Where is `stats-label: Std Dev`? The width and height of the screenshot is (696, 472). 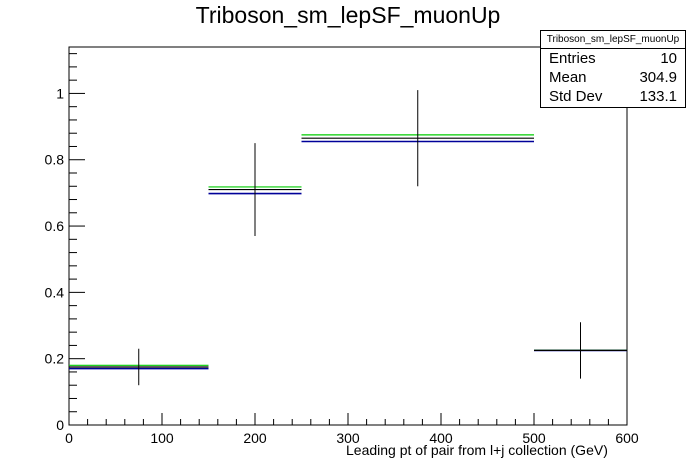 stats-label: Std Dev is located at coordinates (576, 96).